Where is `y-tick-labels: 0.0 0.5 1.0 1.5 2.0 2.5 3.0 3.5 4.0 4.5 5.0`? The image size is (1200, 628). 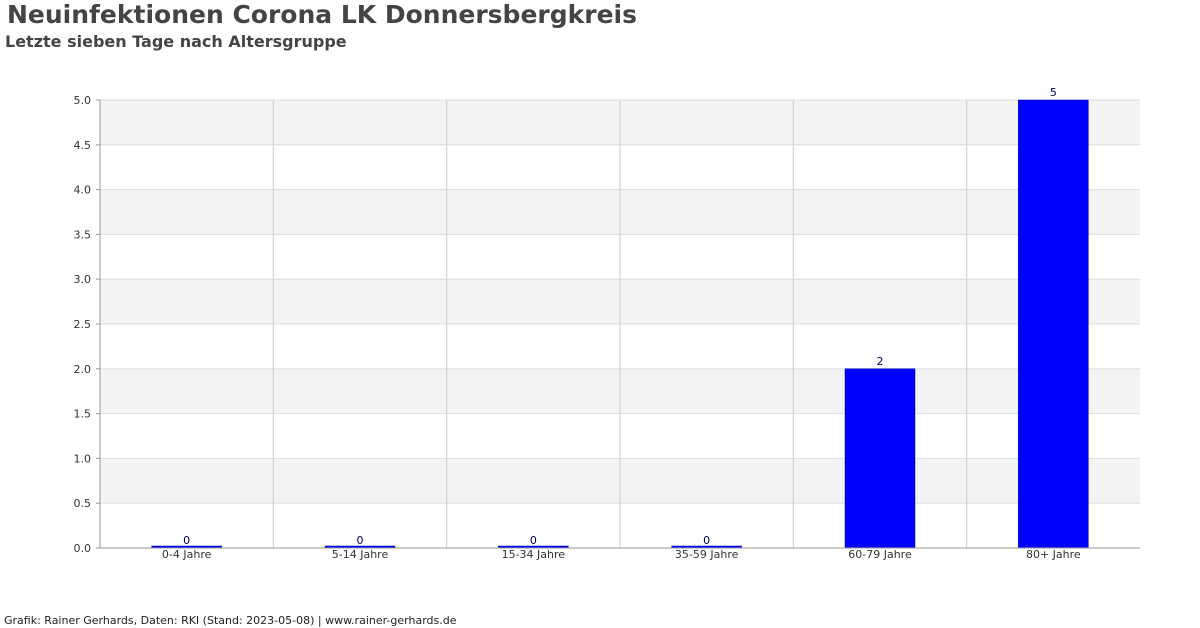
y-tick-labels: 0.0 0.5 1.0 1.5 2.0 2.5 3.0 3.5 4.0 4.5 5.0 is located at coordinates (87, 324).